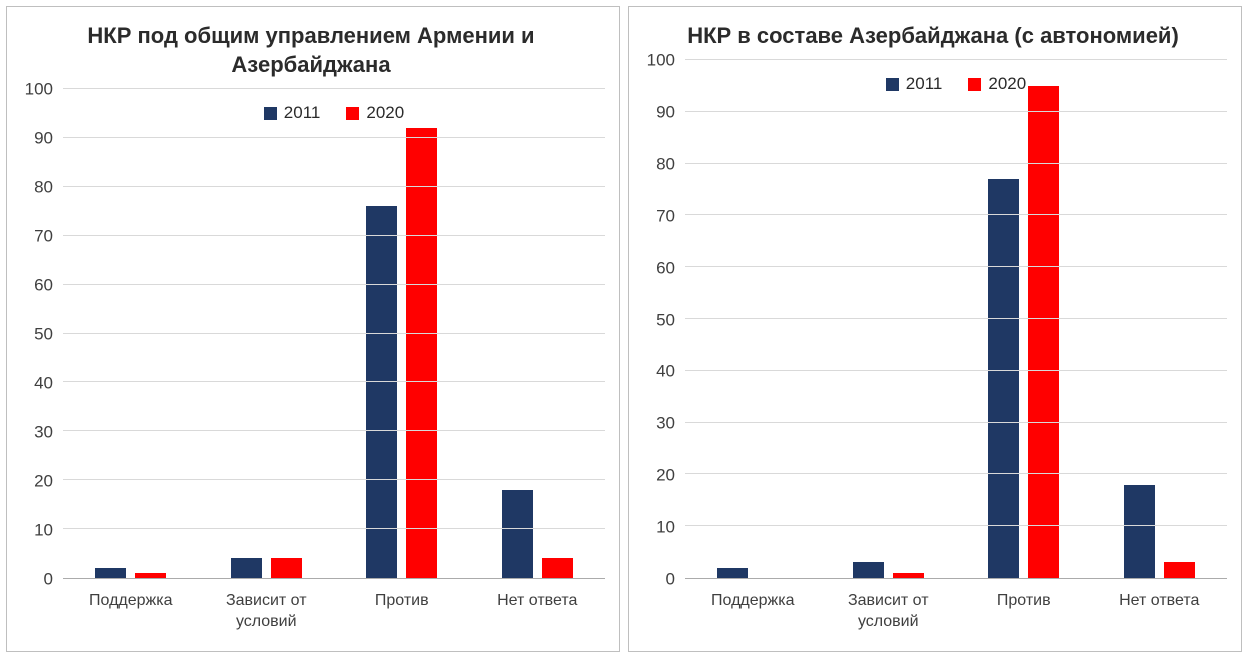  Describe the element at coordinates (1024, 617) in the screenshot. I see `x-tick-cell: Против` at that location.